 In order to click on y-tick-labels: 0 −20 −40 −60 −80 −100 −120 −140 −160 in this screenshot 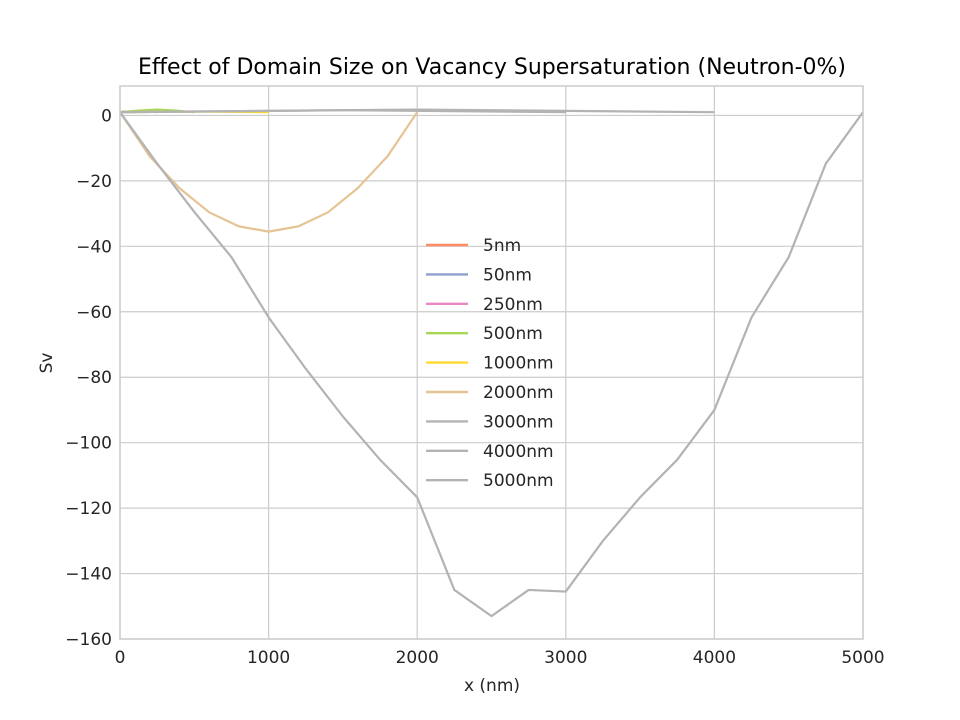, I will do `click(88, 378)`.